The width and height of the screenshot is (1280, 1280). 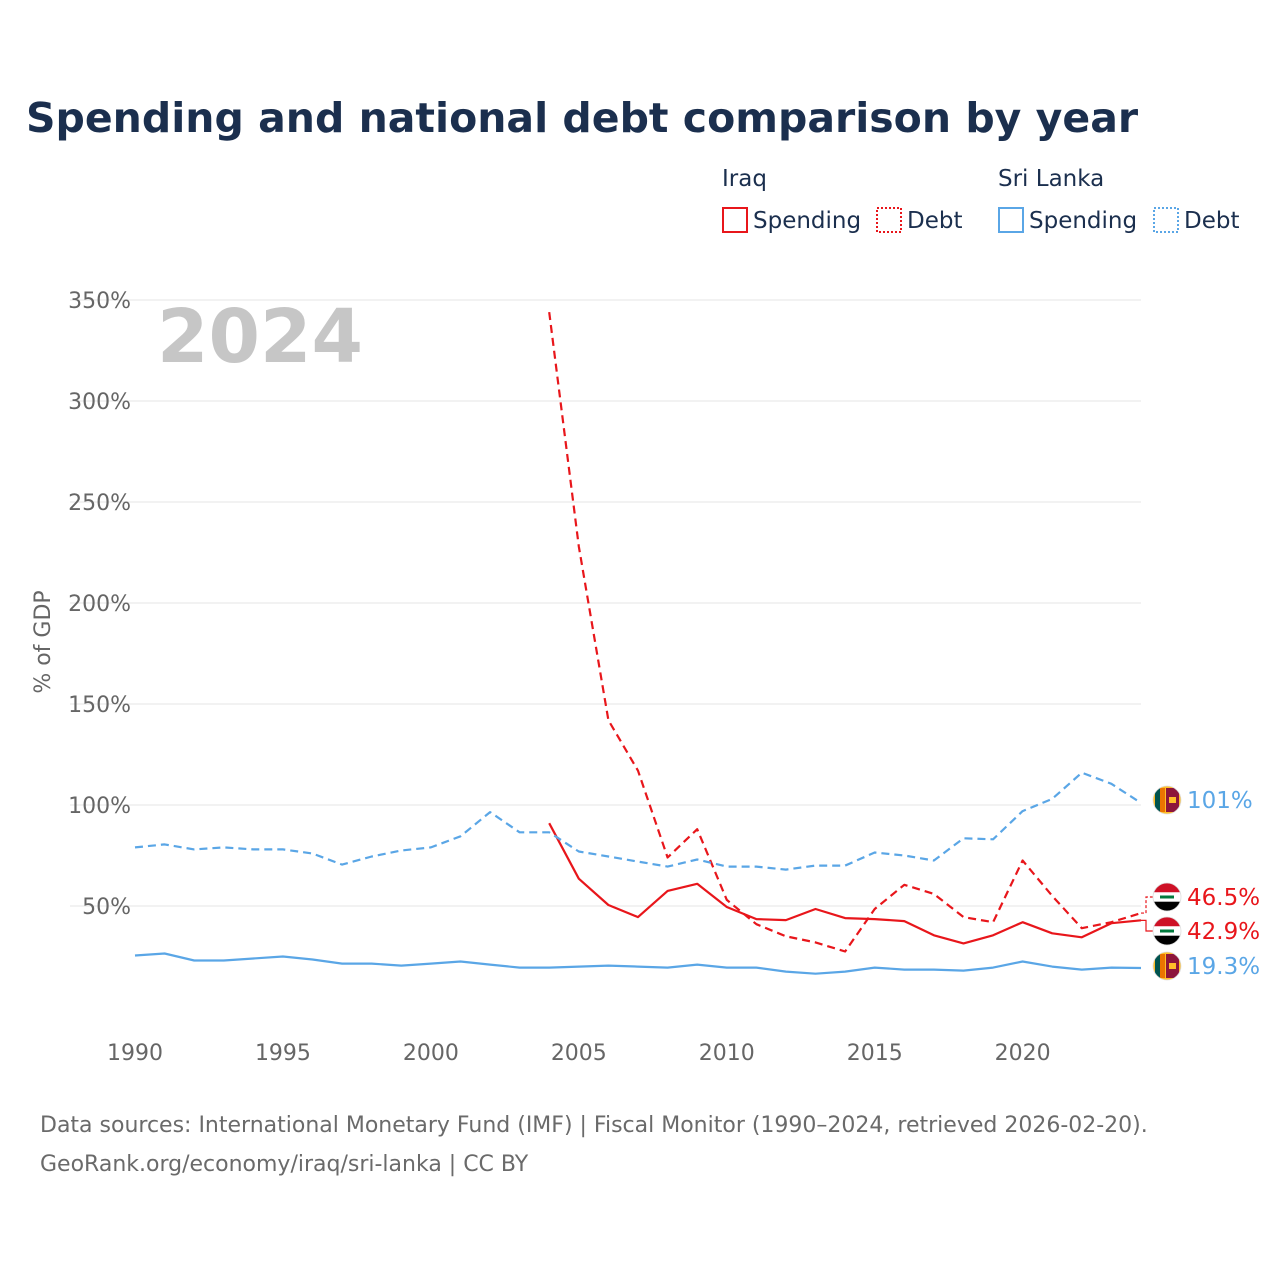 What do you see at coordinates (638, 963) in the screenshot?
I see `series-line-sri-lanka-spending` at bounding box center [638, 963].